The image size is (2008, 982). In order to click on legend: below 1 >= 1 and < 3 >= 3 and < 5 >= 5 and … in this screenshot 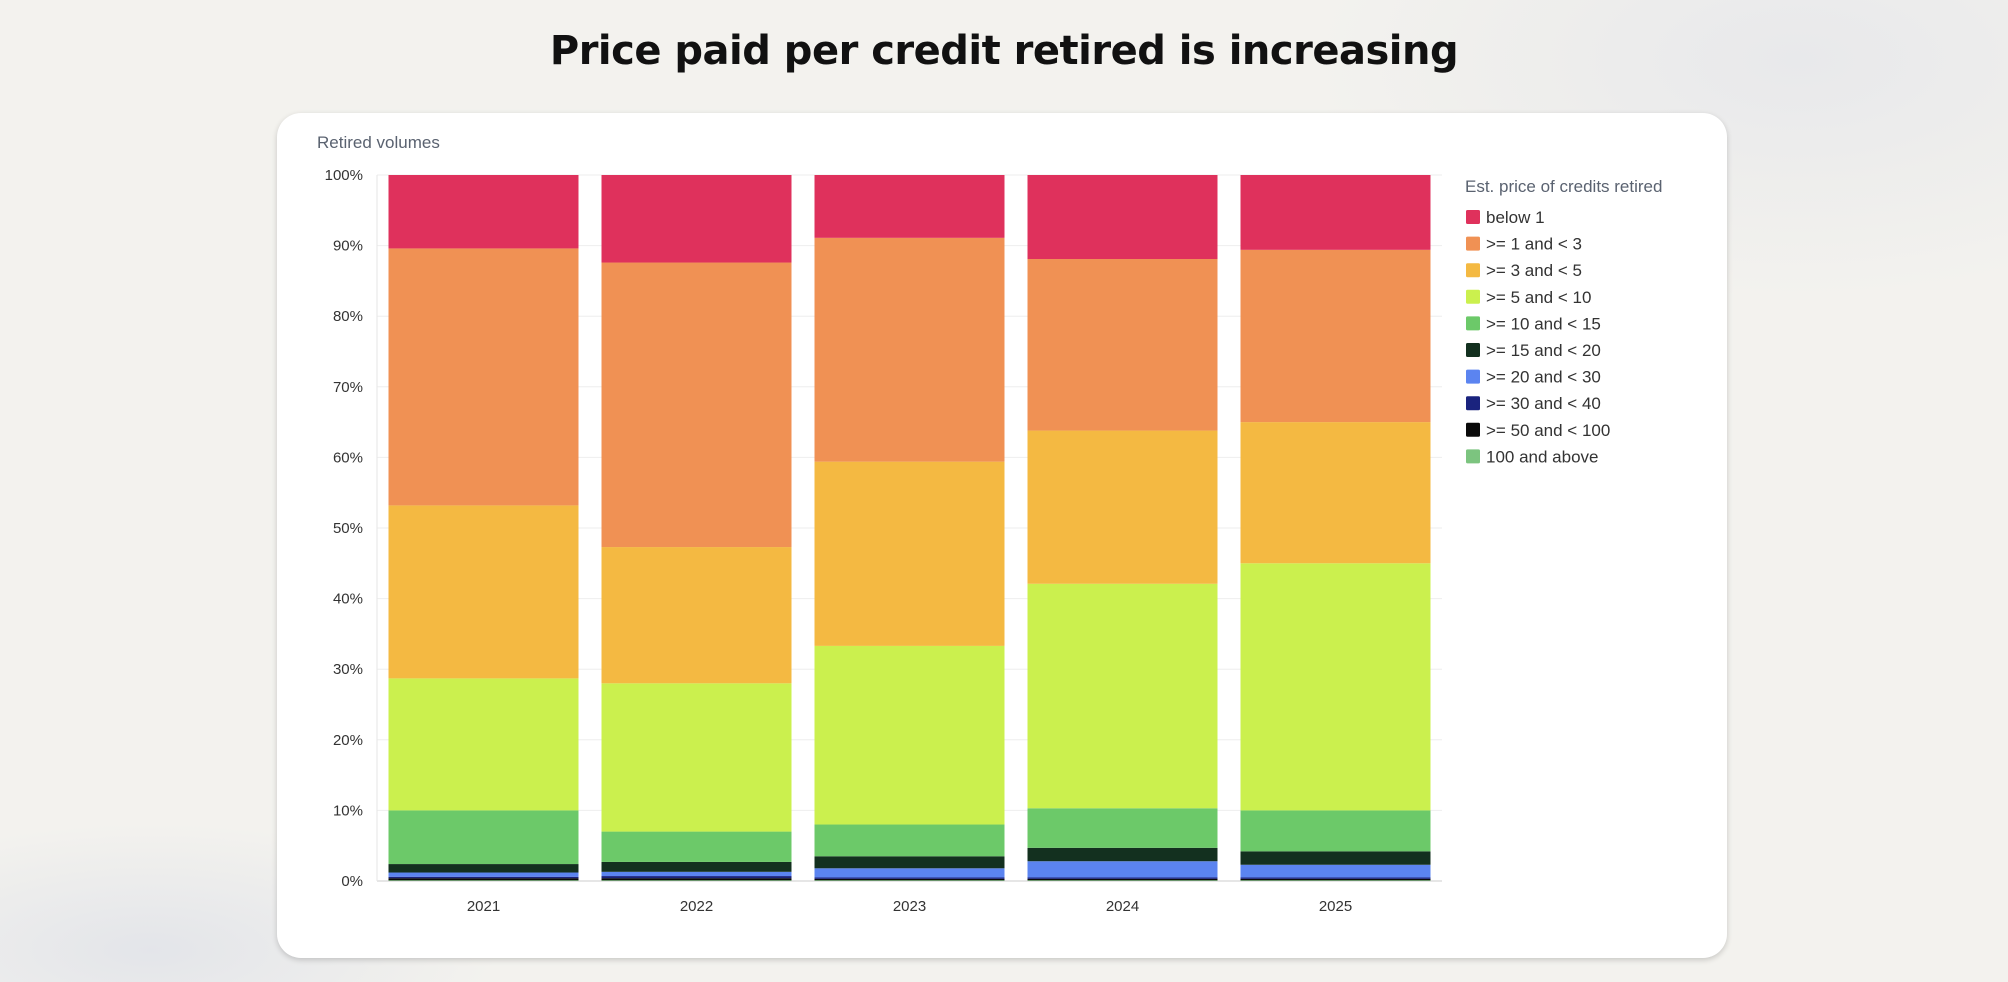, I will do `click(1538, 337)`.